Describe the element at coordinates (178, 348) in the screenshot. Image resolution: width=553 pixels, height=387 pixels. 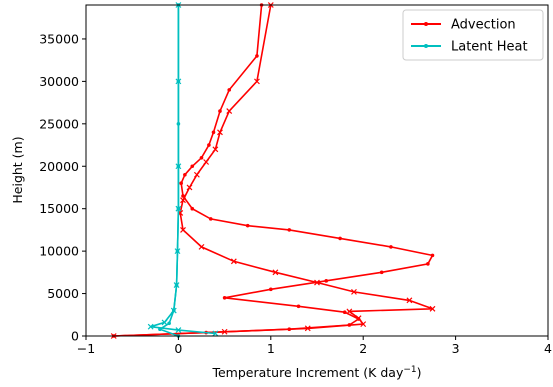
I see `x-tick-label: 0` at that location.